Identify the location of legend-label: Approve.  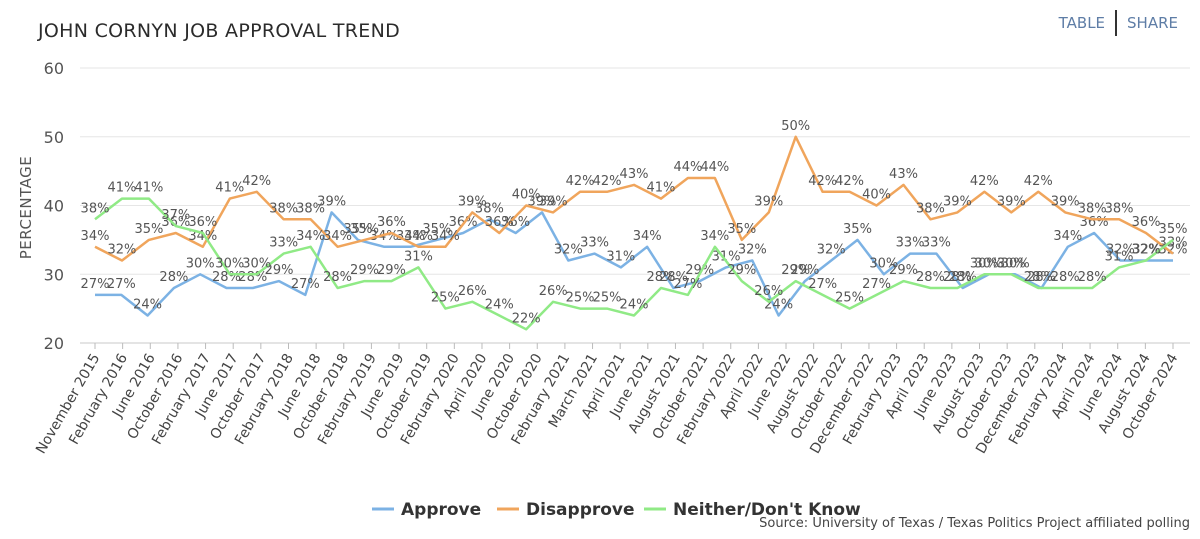
(441, 510).